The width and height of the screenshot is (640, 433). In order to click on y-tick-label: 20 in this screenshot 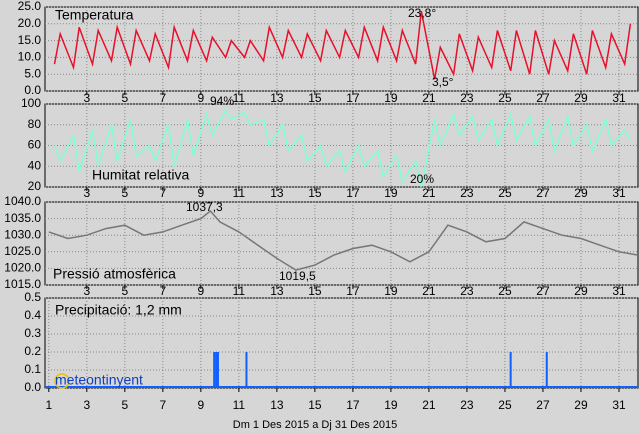, I will do `click(35, 186)`.